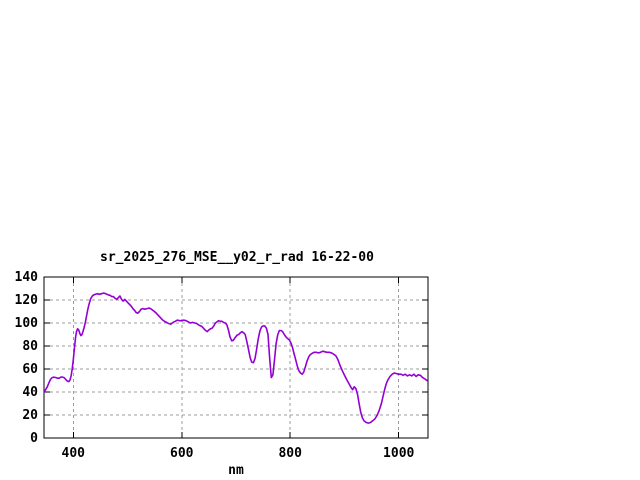 This screenshot has width=640, height=480. Describe the element at coordinates (30, 392) in the screenshot. I see `y-tick-label: 40` at that location.